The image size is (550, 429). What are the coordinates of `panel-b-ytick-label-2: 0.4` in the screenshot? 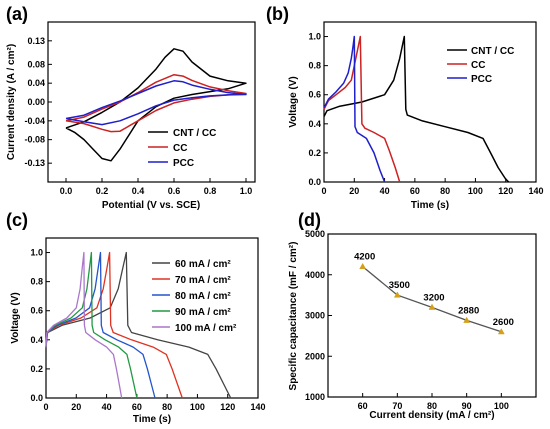 It's located at (314, 124).